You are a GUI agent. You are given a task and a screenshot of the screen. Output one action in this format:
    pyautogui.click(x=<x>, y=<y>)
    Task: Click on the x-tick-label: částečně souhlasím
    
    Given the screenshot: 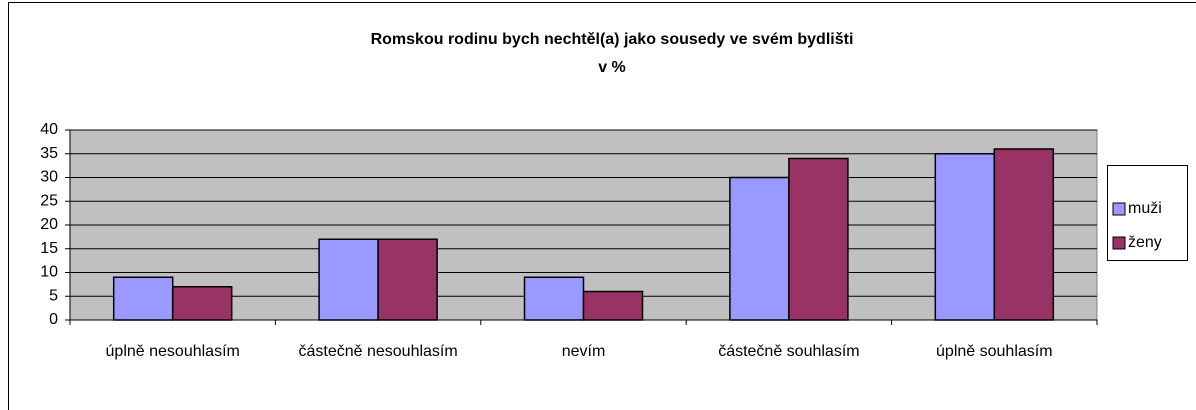 What is the action you would take?
    pyautogui.click(x=789, y=351)
    